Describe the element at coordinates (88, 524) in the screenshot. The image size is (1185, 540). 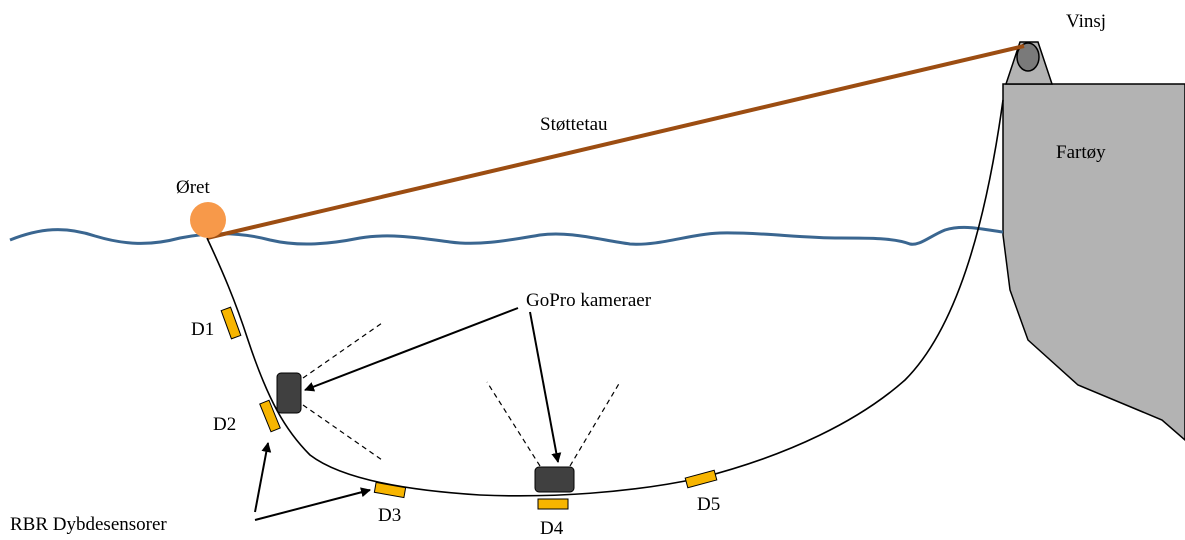
I see `depth-sensors-label: RBR Dybdesensorer` at that location.